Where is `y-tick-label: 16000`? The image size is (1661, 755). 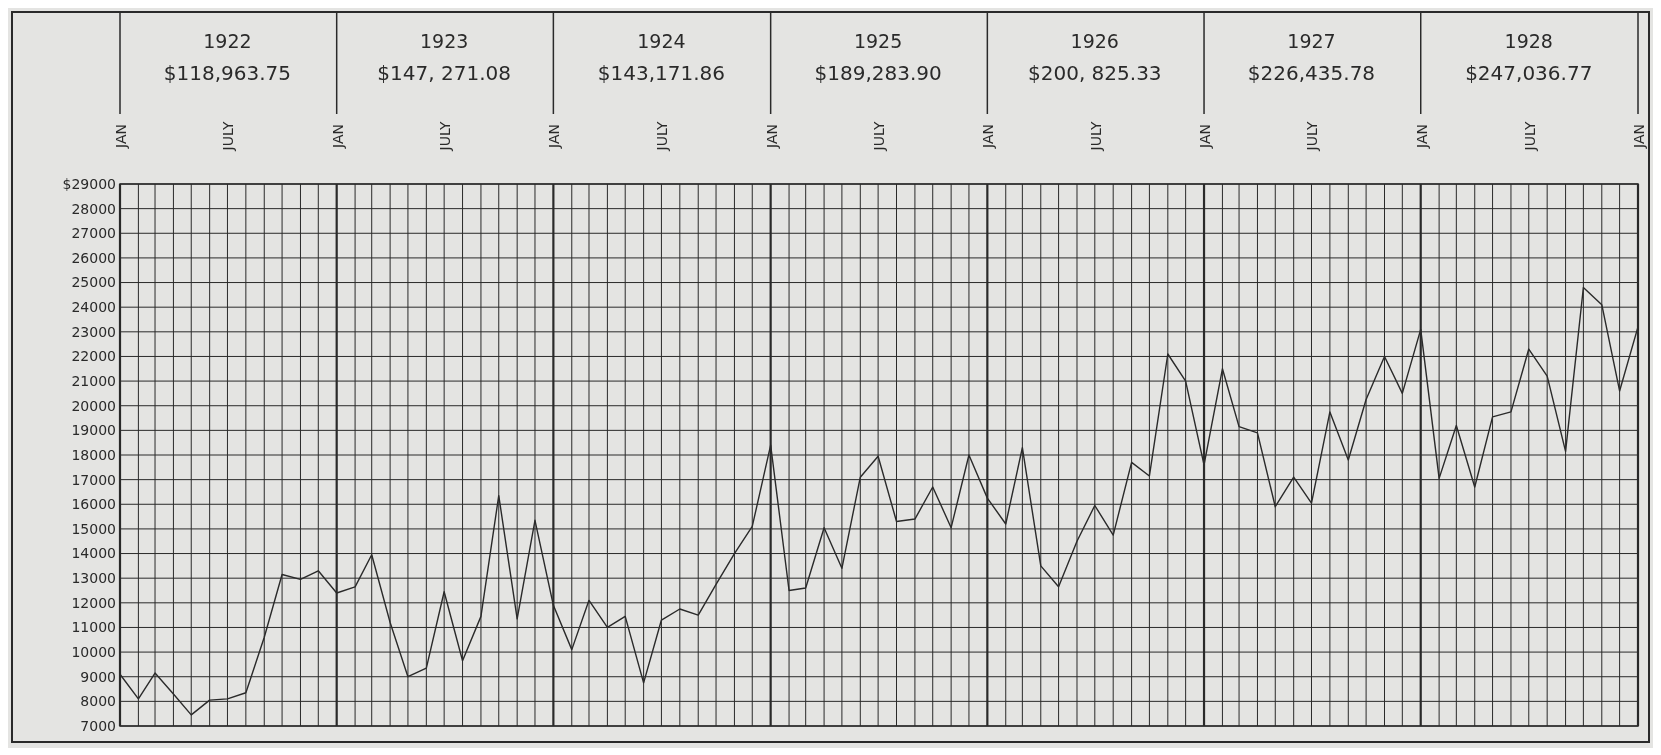
y-tick-label: 16000 is located at coordinates (93, 504).